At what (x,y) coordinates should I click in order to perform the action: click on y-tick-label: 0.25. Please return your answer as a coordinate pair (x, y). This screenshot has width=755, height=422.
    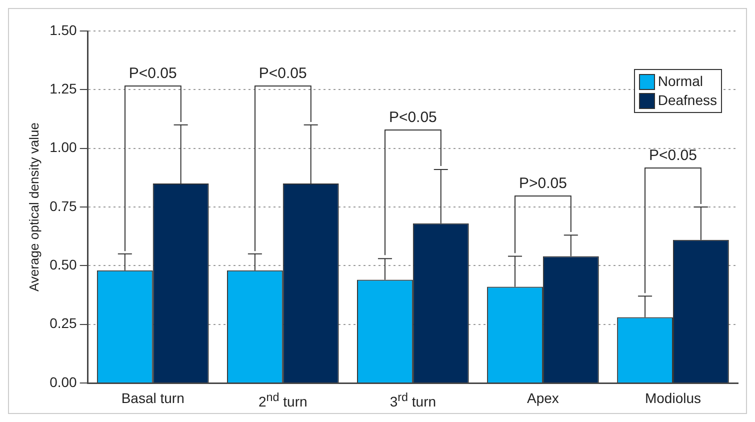
    Looking at the image, I should click on (64, 323).